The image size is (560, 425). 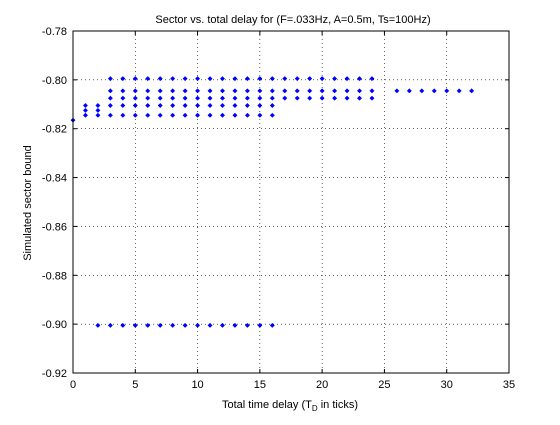 What do you see at coordinates (54, 227) in the screenshot?
I see `y-tick-label: -0.86` at bounding box center [54, 227].